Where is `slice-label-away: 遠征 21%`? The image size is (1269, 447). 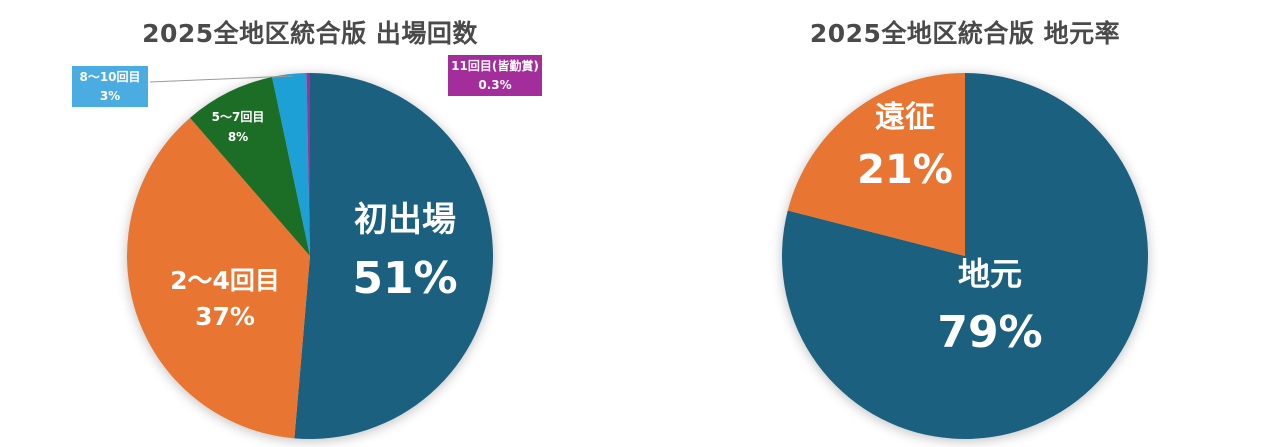 slice-label-away: 遠征 21% is located at coordinates (905, 146).